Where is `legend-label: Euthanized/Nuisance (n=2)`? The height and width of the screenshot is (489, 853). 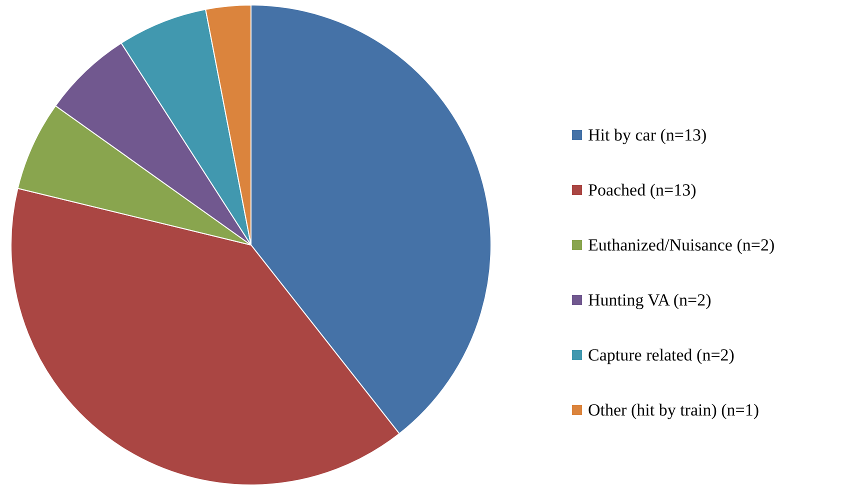
legend-label: Euthanized/Nuisance (n=2) is located at coordinates (681, 245).